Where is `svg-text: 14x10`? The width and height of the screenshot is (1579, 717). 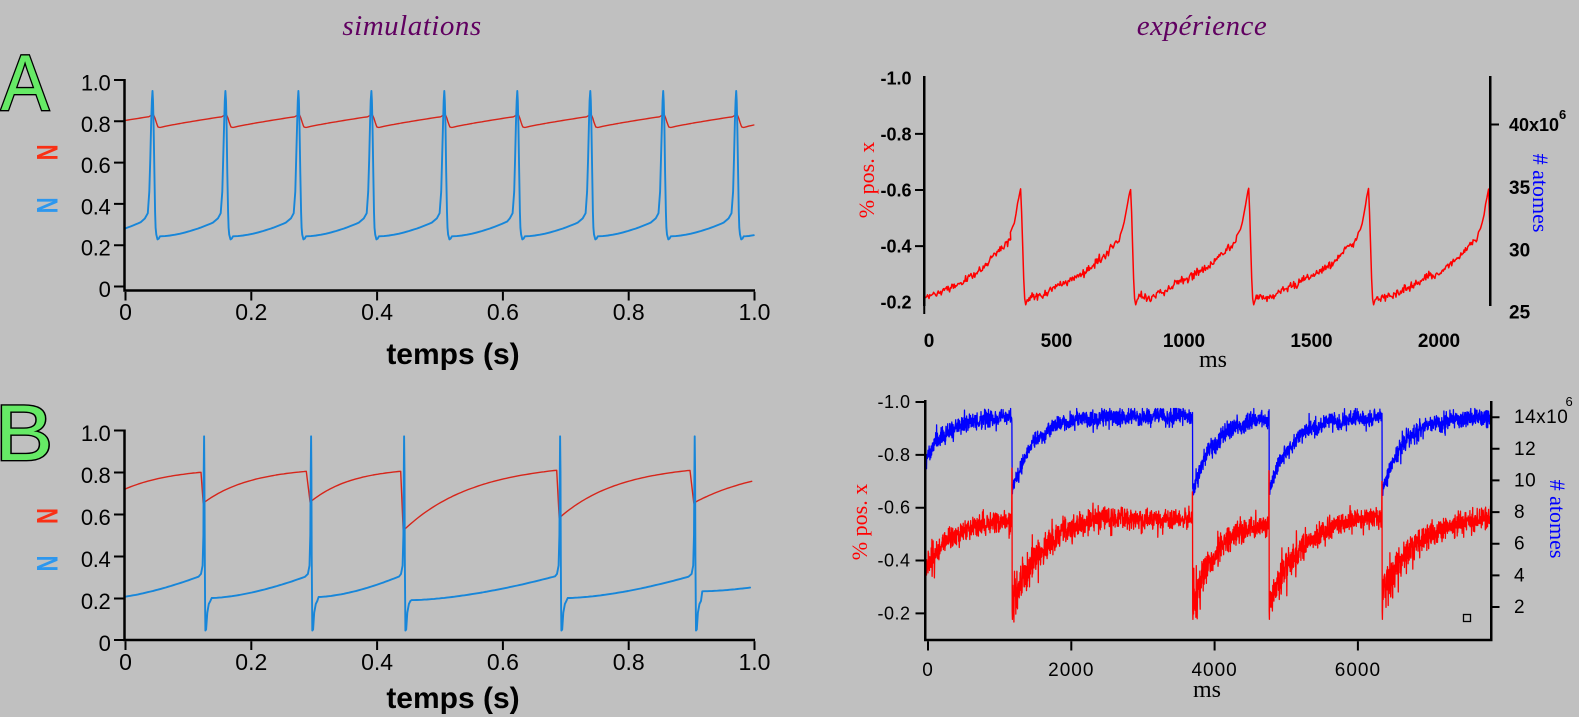 svg-text: 14x10 is located at coordinates (1541, 417).